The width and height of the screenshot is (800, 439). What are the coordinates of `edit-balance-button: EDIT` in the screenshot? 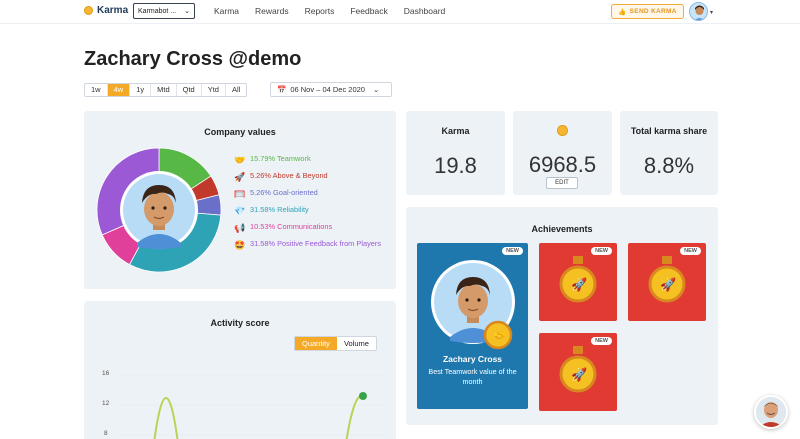 It's located at (562, 183).